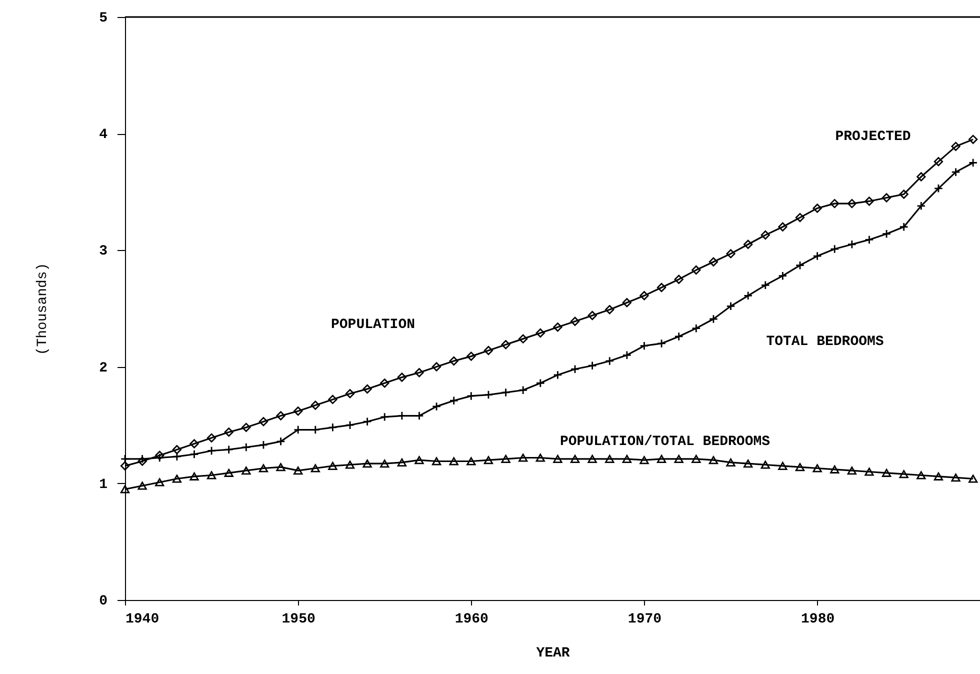  Describe the element at coordinates (873, 137) in the screenshot. I see `annotation: PROJECTED` at that location.